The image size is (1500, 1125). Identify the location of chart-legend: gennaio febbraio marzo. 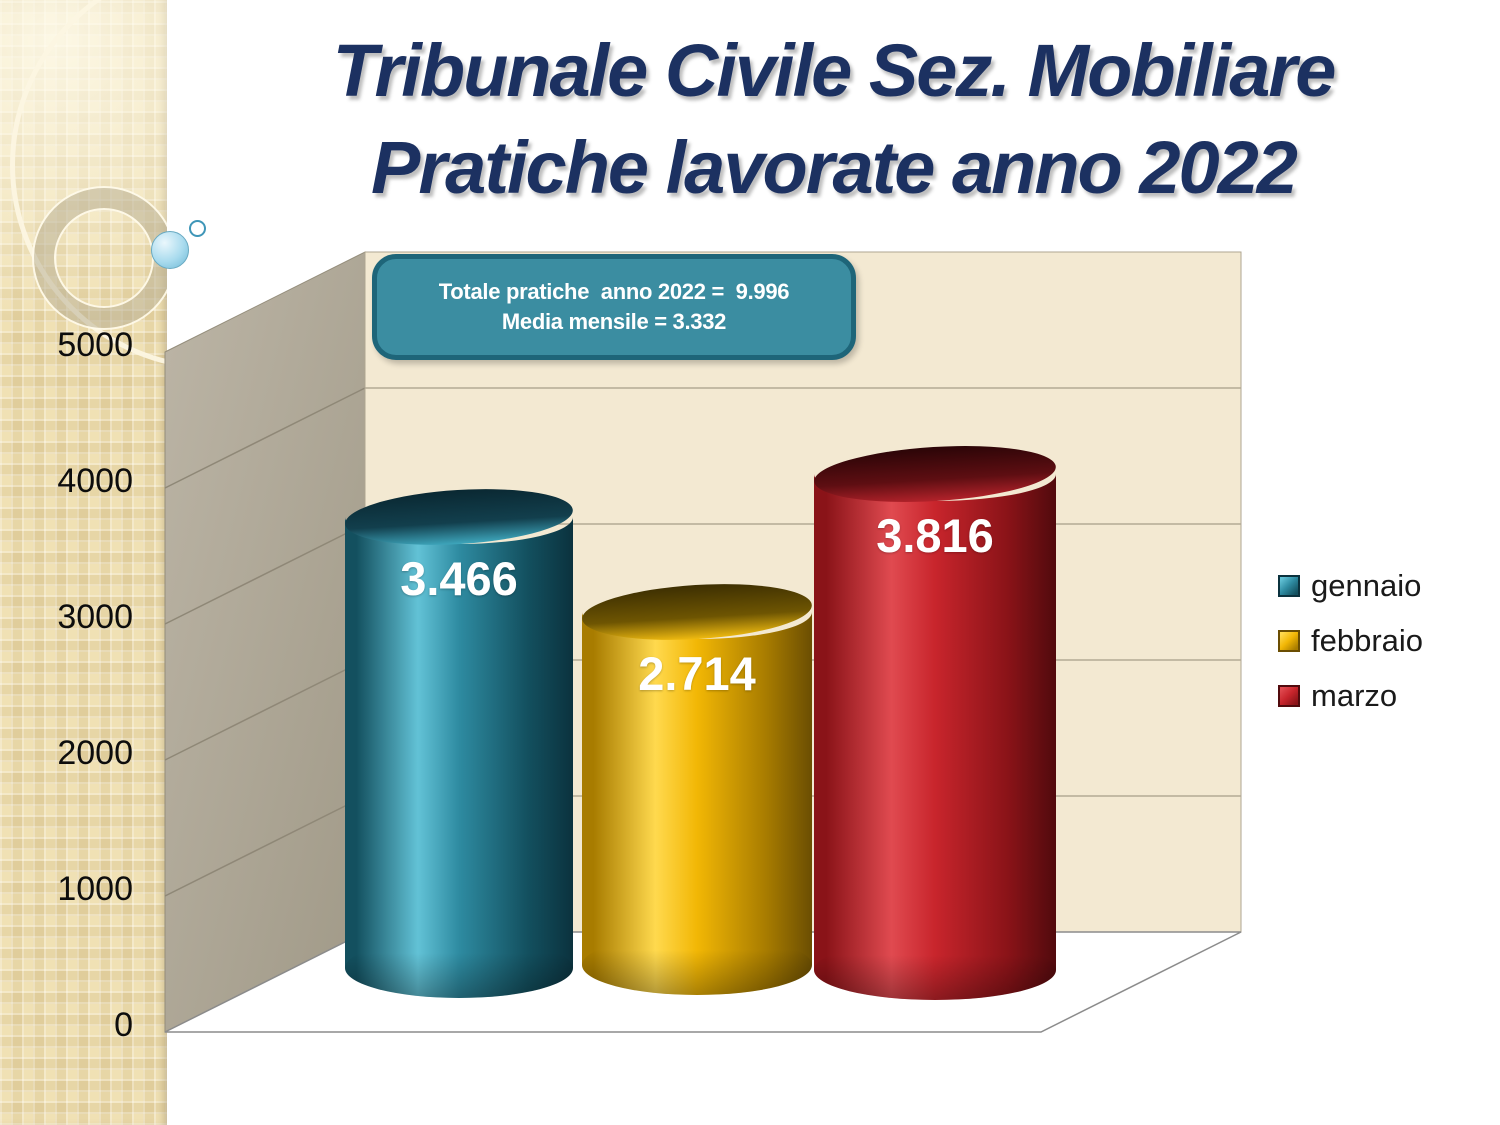
(1350, 640).